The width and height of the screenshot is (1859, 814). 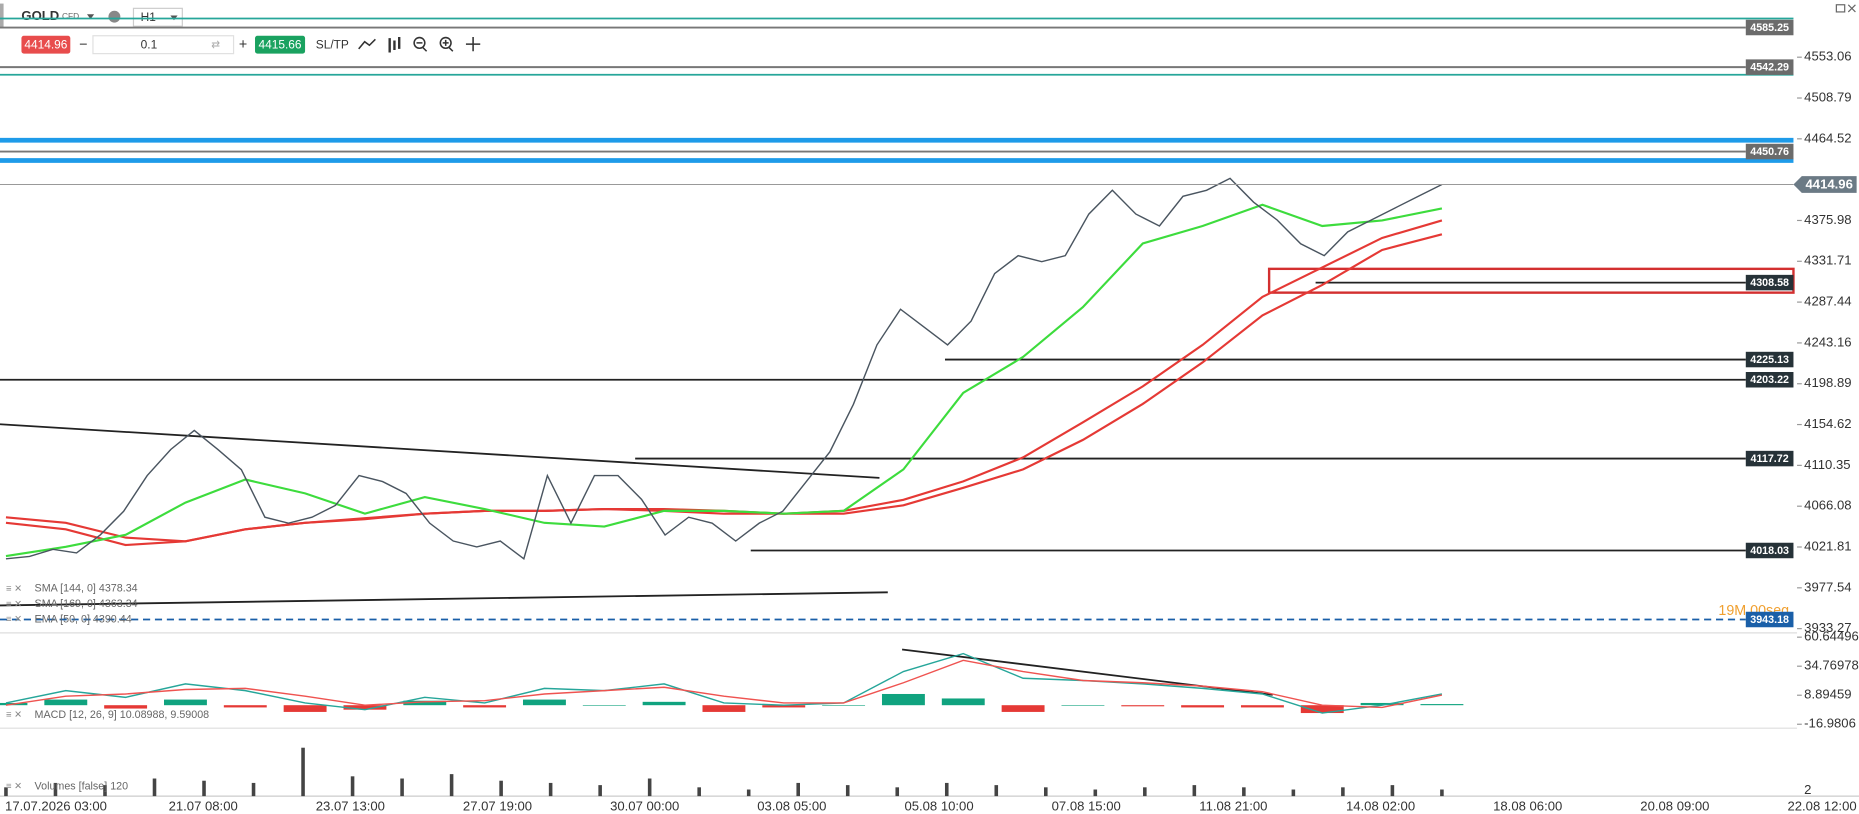 I want to click on level-label: 4203.22, so click(x=1769, y=380).